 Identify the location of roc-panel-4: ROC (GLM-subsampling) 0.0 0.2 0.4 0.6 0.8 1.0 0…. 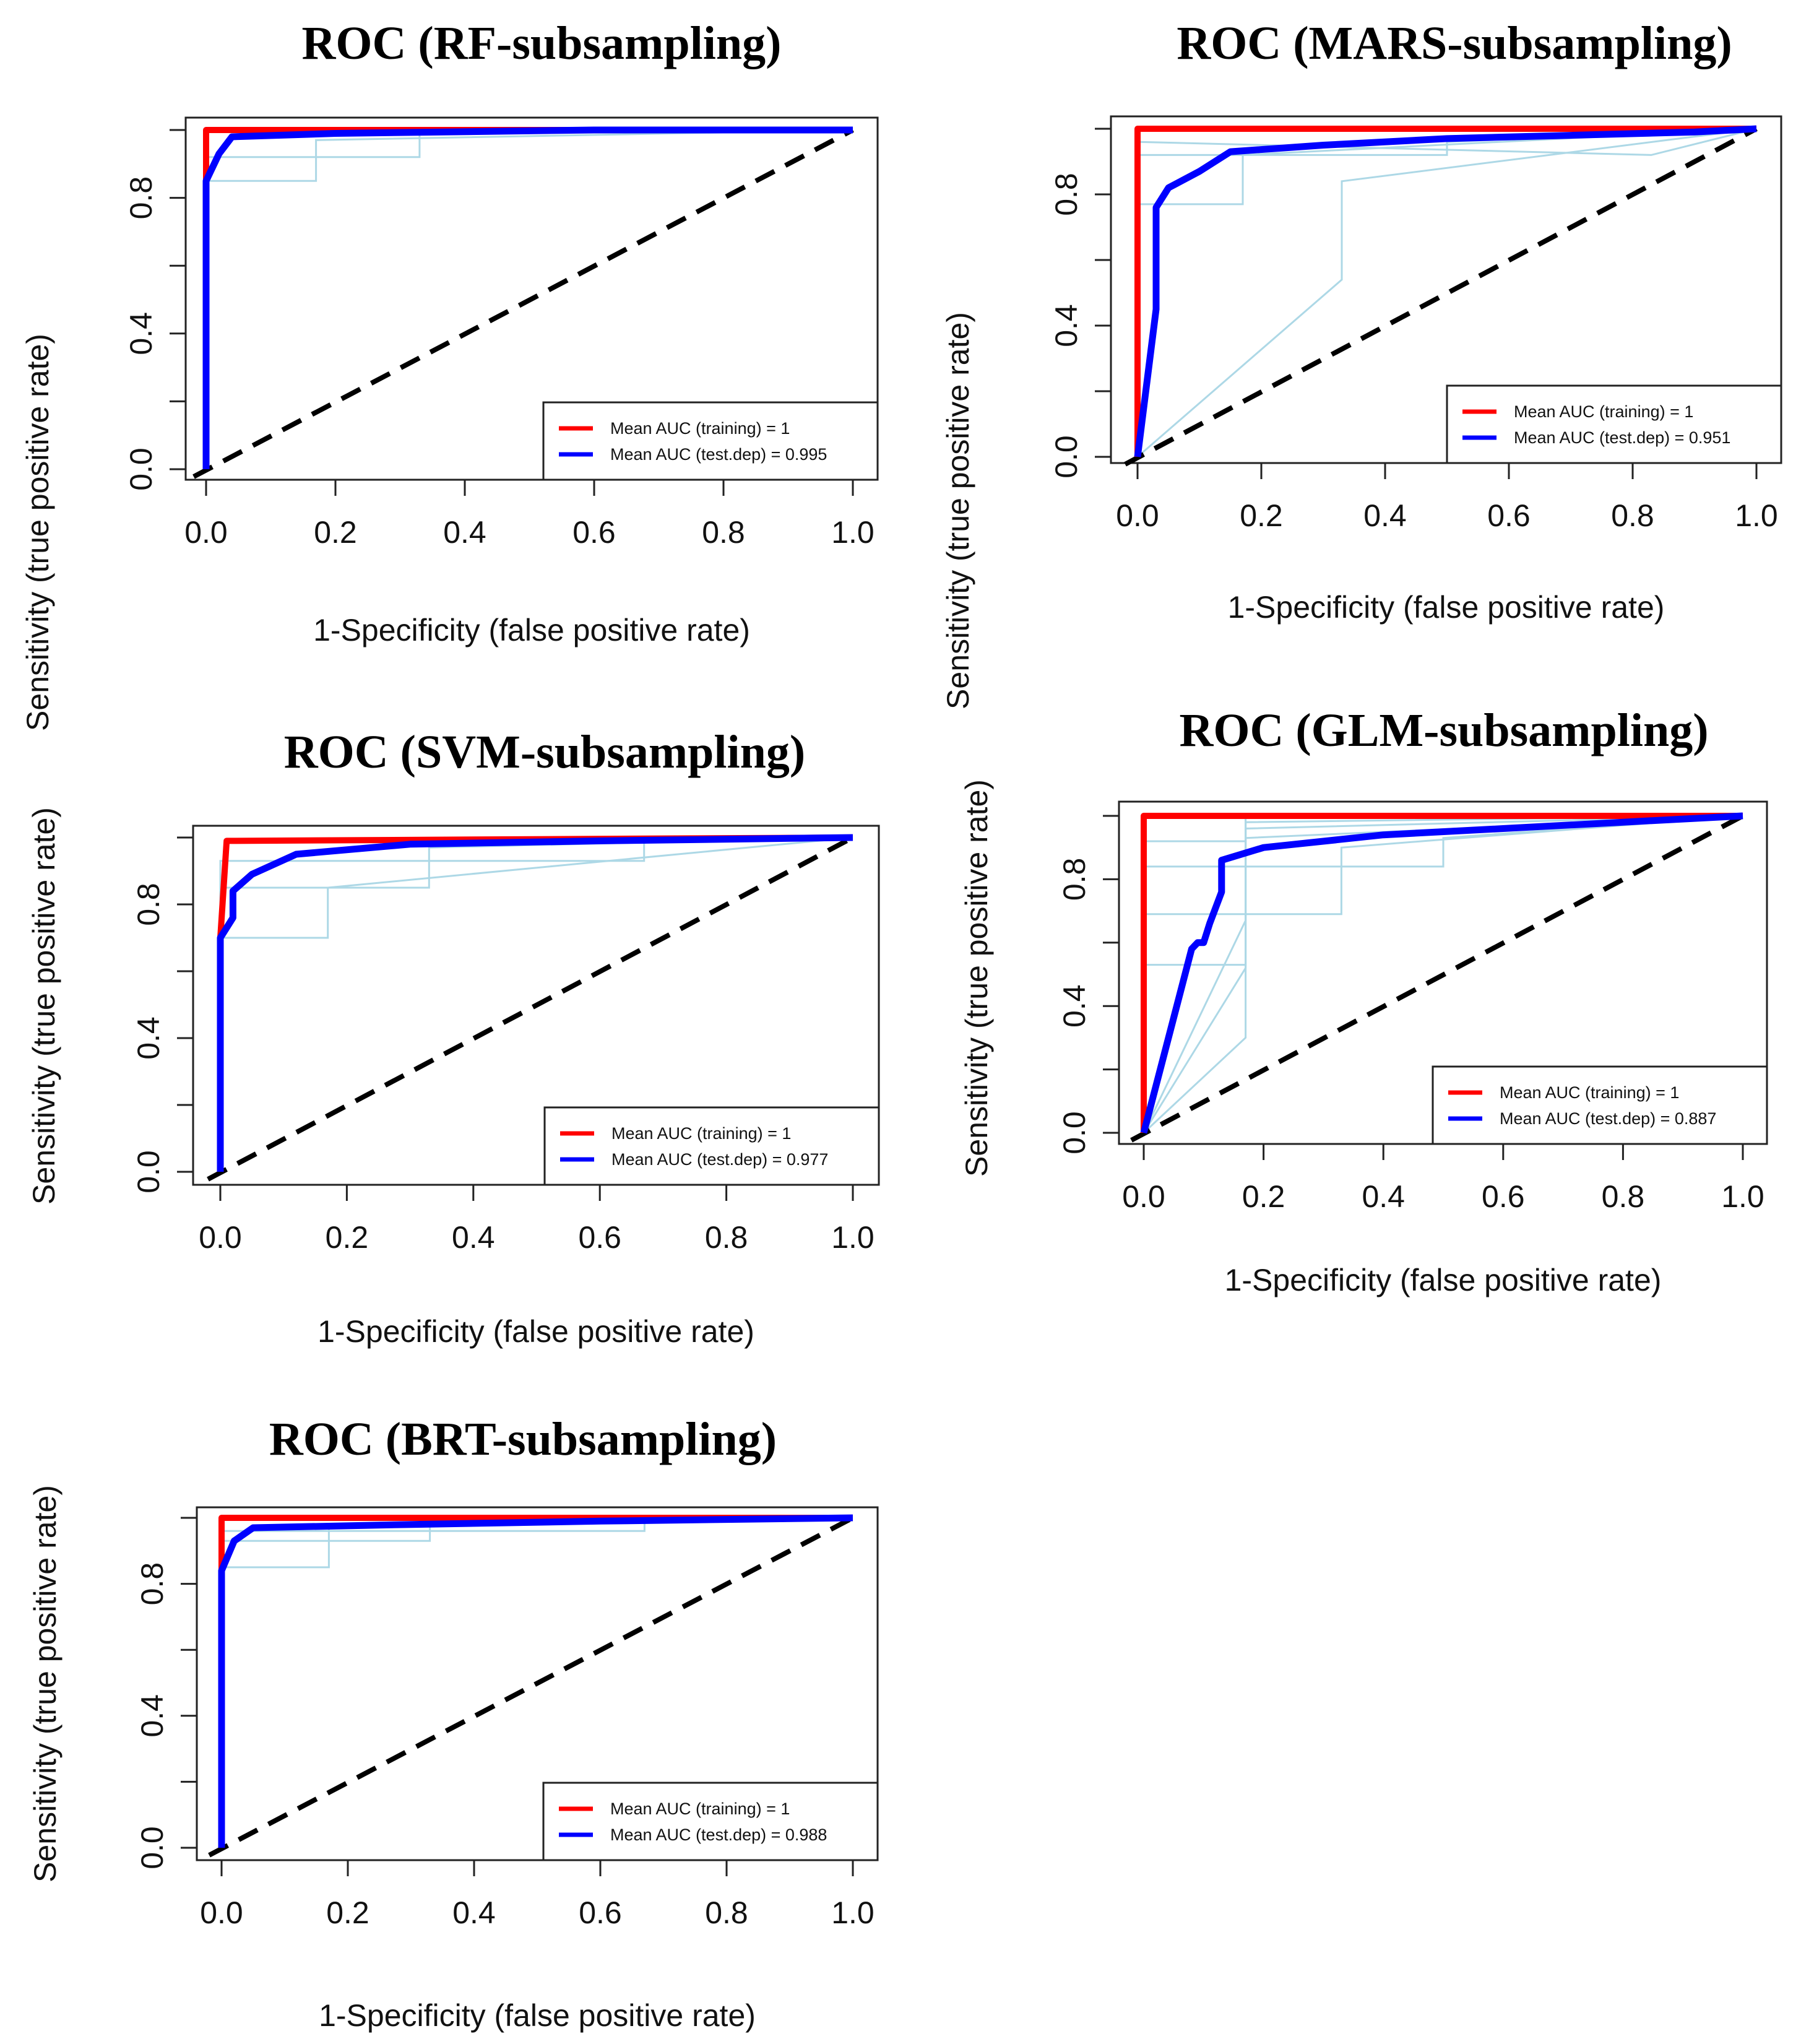
(1363, 1000).